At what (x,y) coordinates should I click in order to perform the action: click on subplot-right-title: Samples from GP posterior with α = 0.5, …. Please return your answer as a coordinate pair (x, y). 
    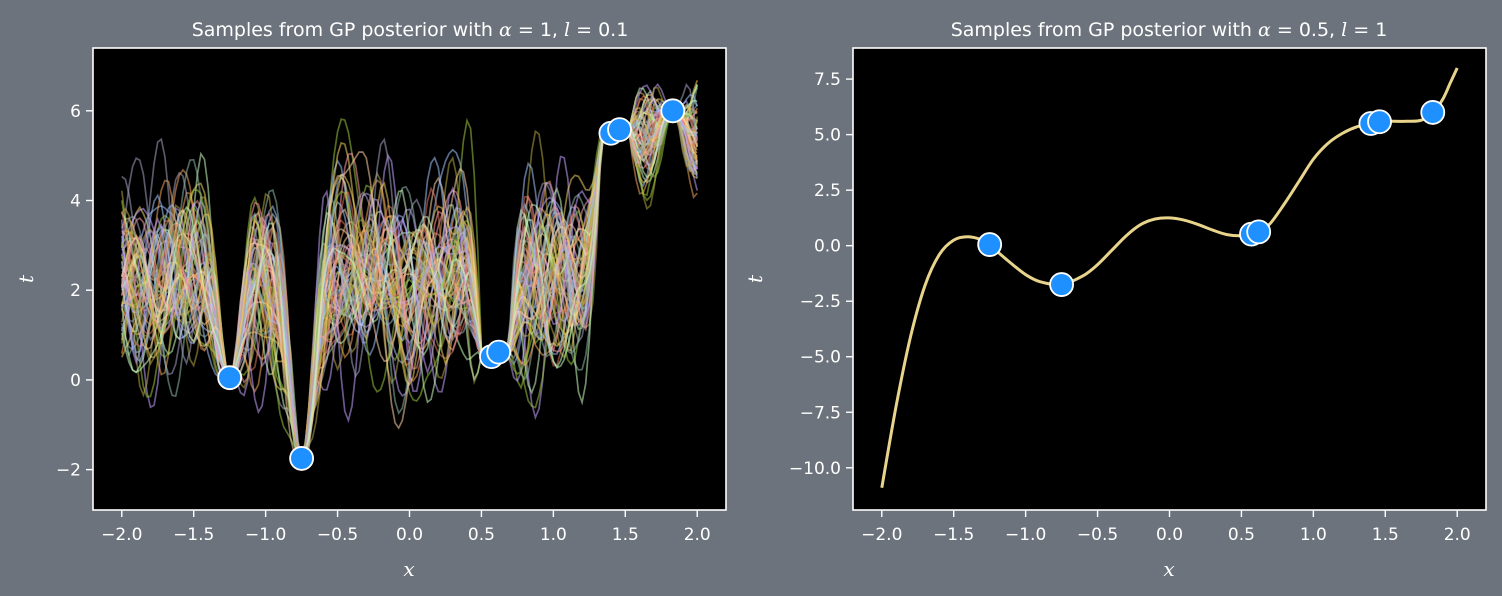
    Looking at the image, I should click on (1169, 30).